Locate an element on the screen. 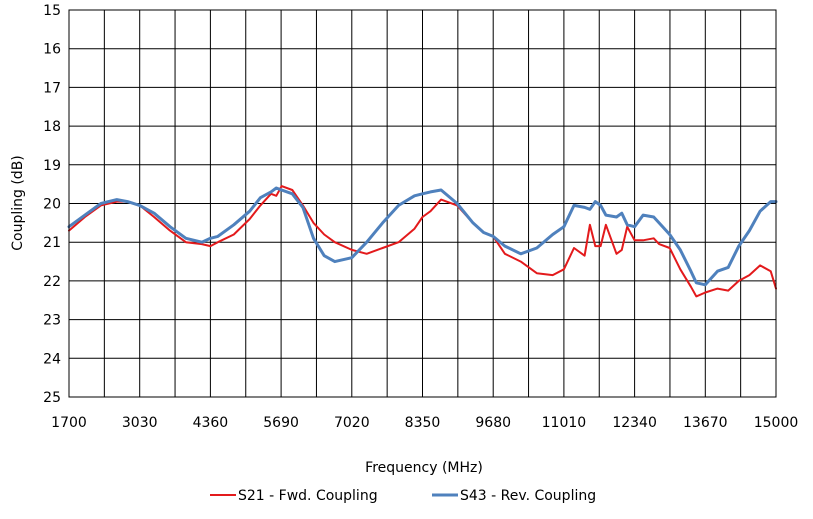 The image size is (813, 519). y-tick-label: 16 is located at coordinates (52, 50).